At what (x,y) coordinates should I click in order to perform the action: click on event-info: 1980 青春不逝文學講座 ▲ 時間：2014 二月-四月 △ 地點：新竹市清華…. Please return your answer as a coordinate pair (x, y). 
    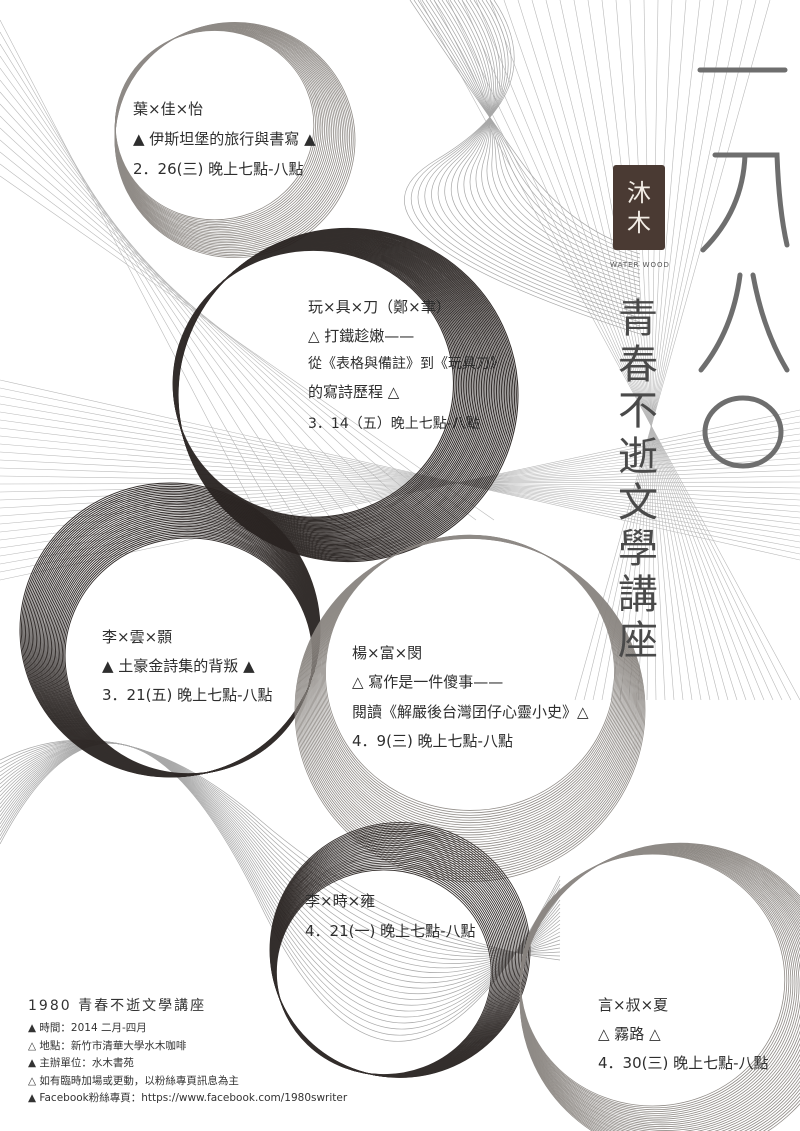
    Looking at the image, I should click on (187, 1052).